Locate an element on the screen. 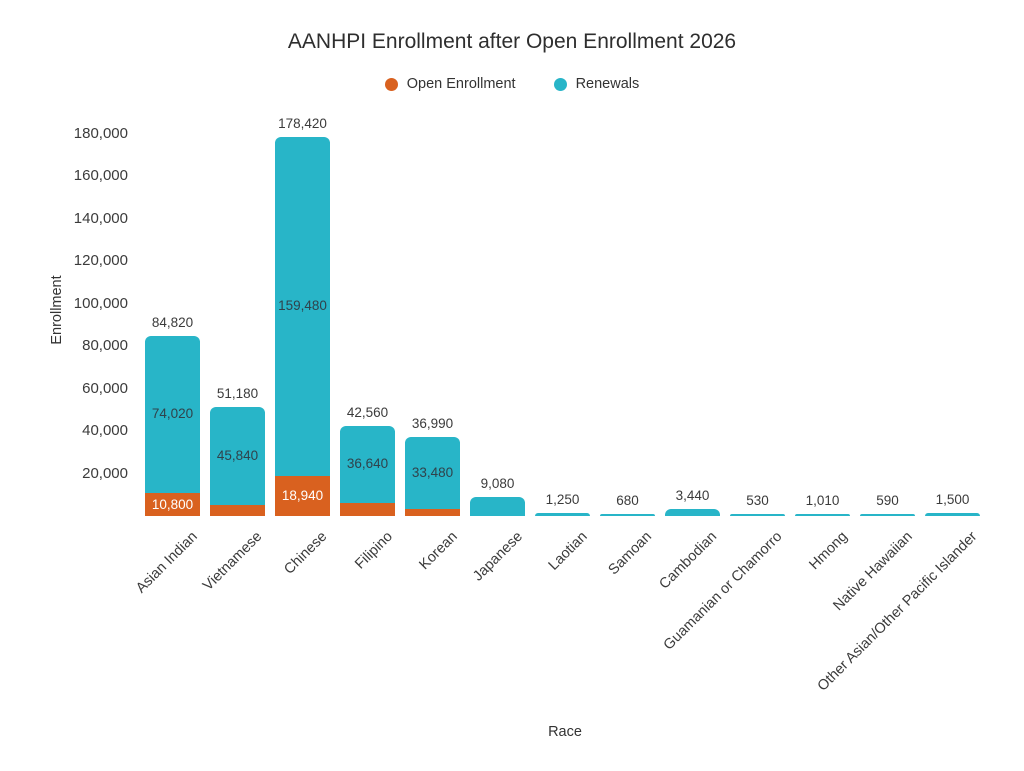  y-axis-tick-label: 80,000 is located at coordinates (105, 345).